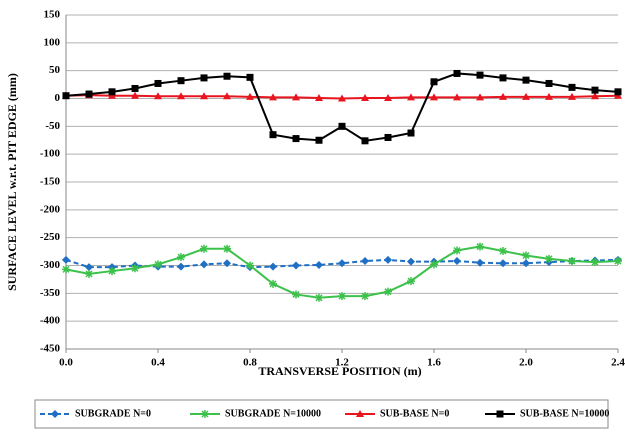 This screenshot has width=625, height=432. Describe the element at coordinates (342, 363) in the screenshot. I see `x-tick-label: 1.2` at that location.